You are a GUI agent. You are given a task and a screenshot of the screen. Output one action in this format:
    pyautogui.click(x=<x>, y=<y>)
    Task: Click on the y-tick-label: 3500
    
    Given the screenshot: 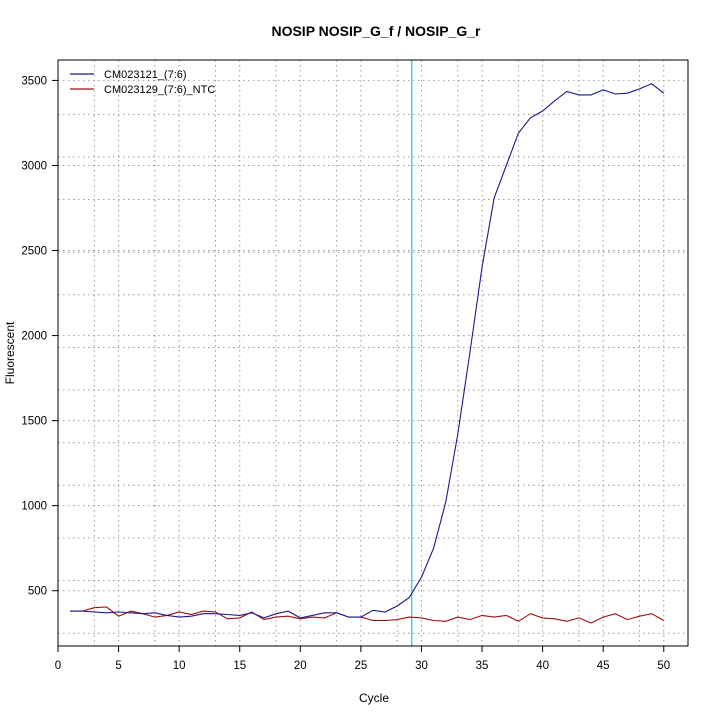 What is the action you would take?
    pyautogui.click(x=34, y=81)
    